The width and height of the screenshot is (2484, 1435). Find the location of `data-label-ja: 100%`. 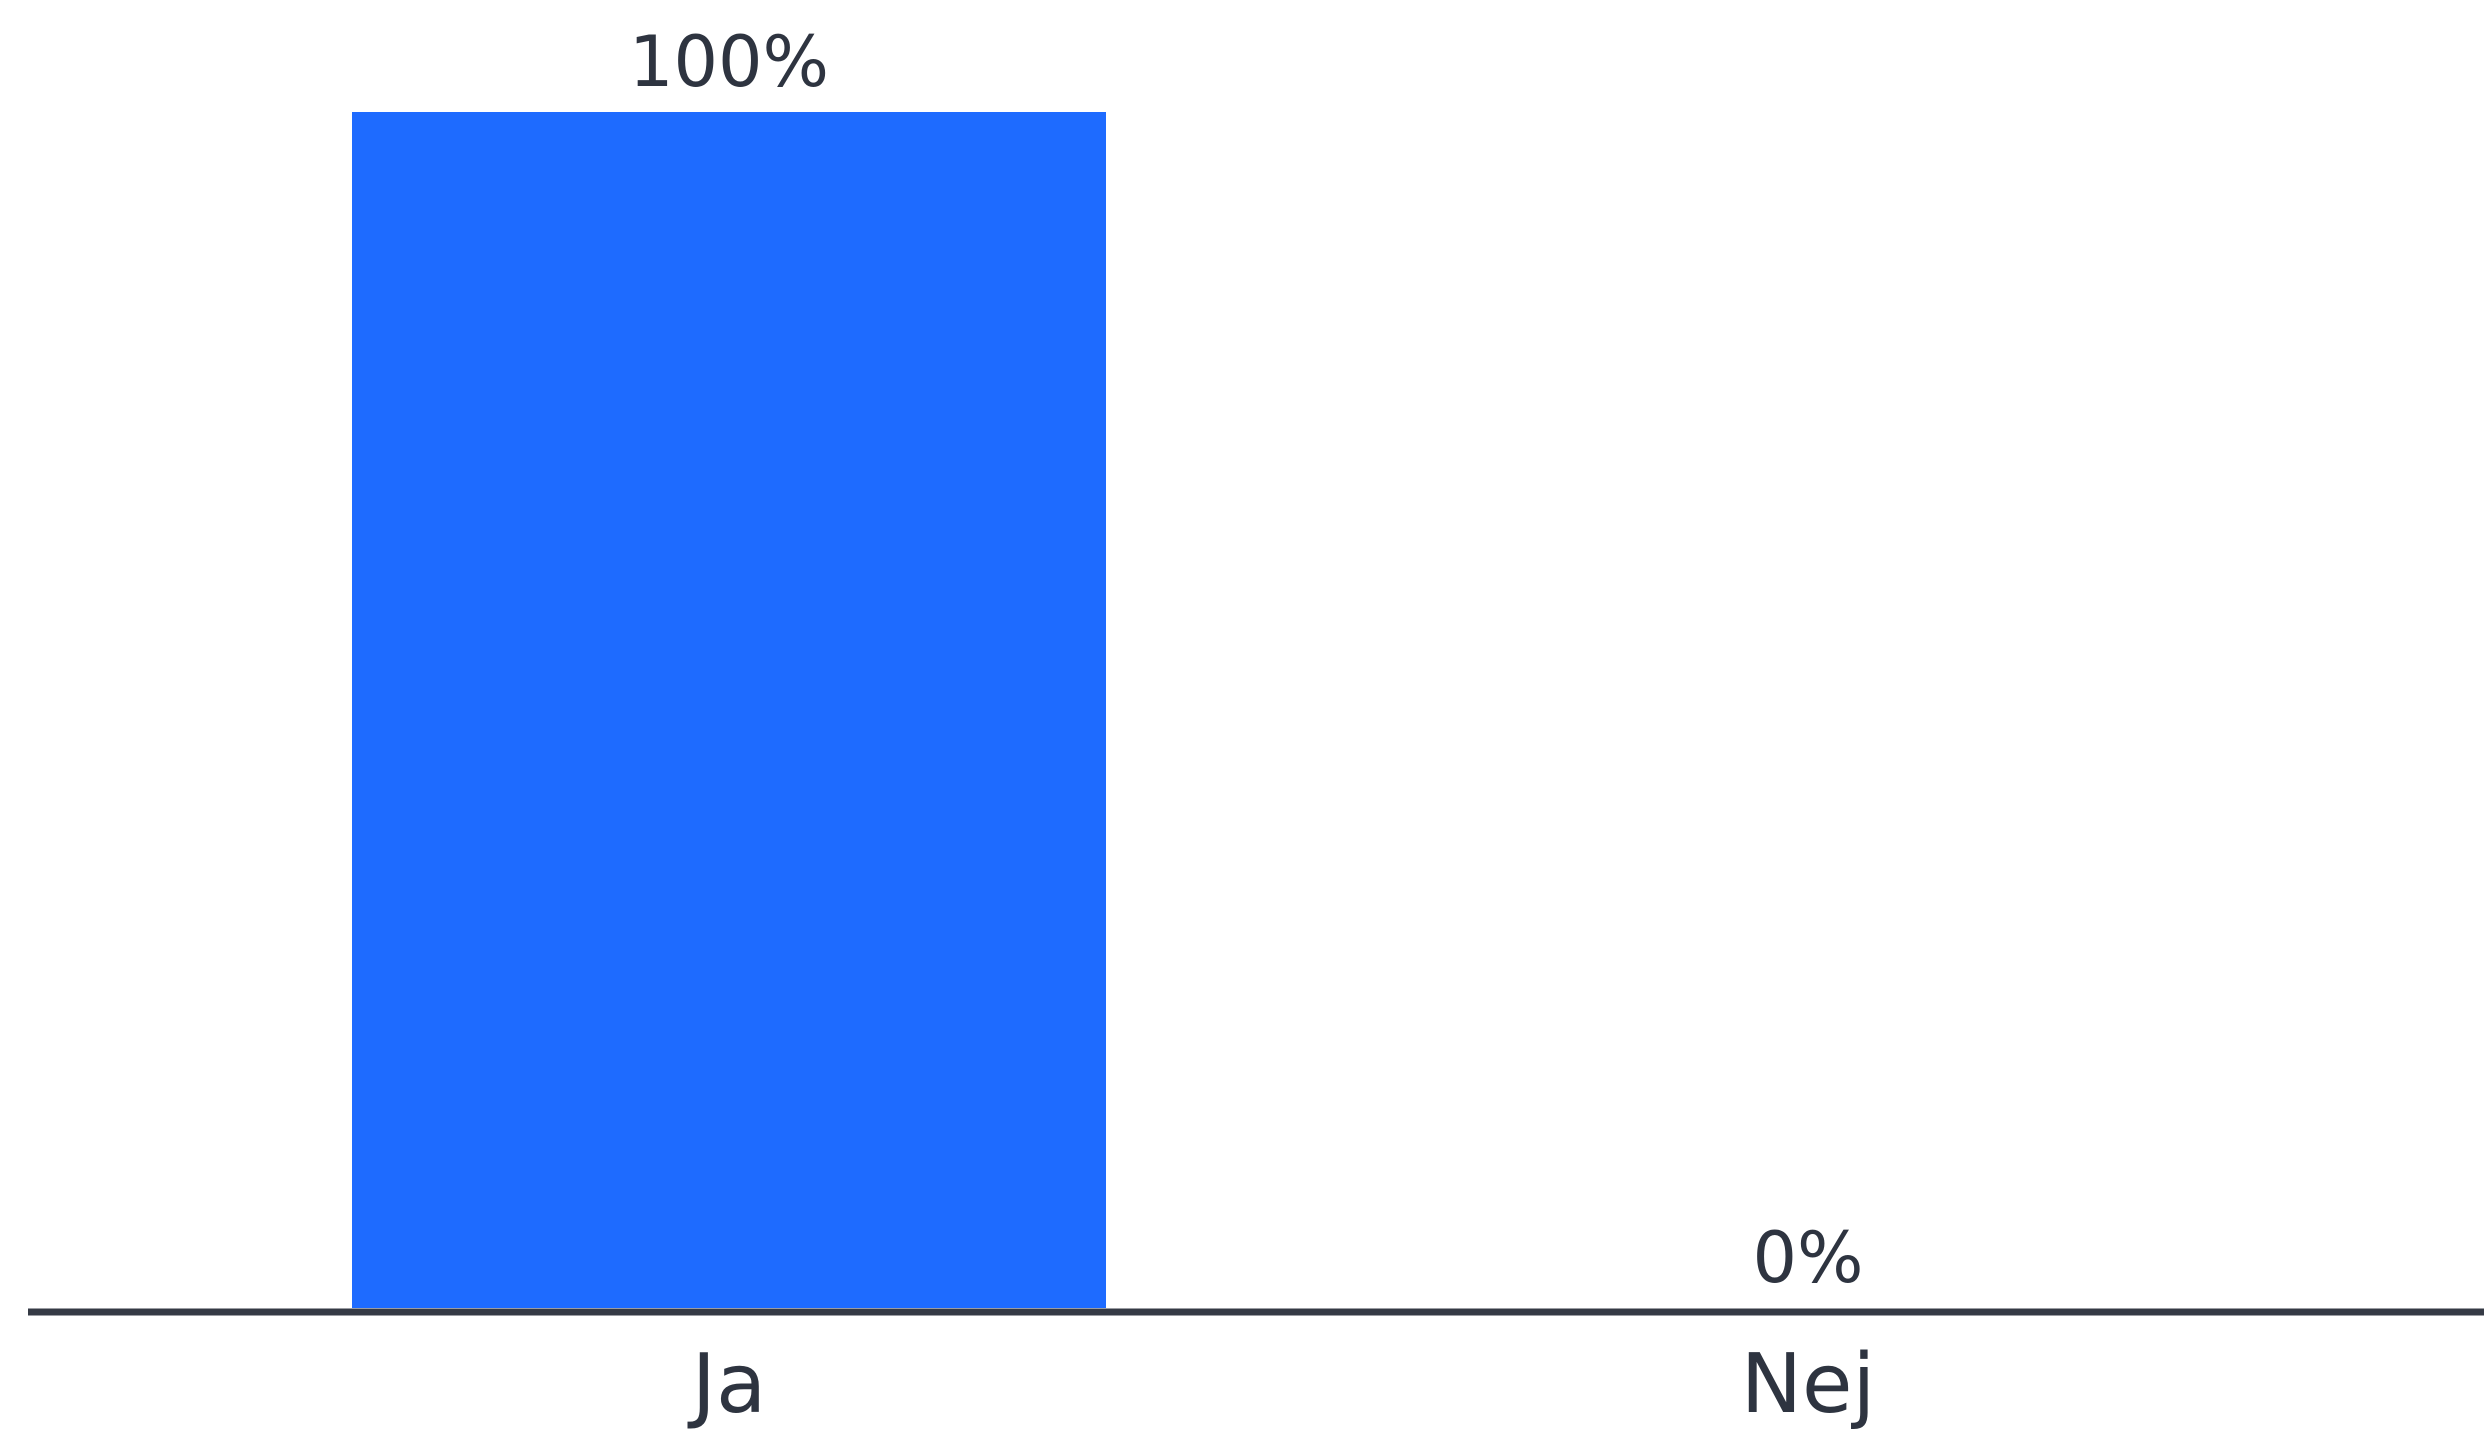

data-label-ja: 100% is located at coordinates (729, 62).